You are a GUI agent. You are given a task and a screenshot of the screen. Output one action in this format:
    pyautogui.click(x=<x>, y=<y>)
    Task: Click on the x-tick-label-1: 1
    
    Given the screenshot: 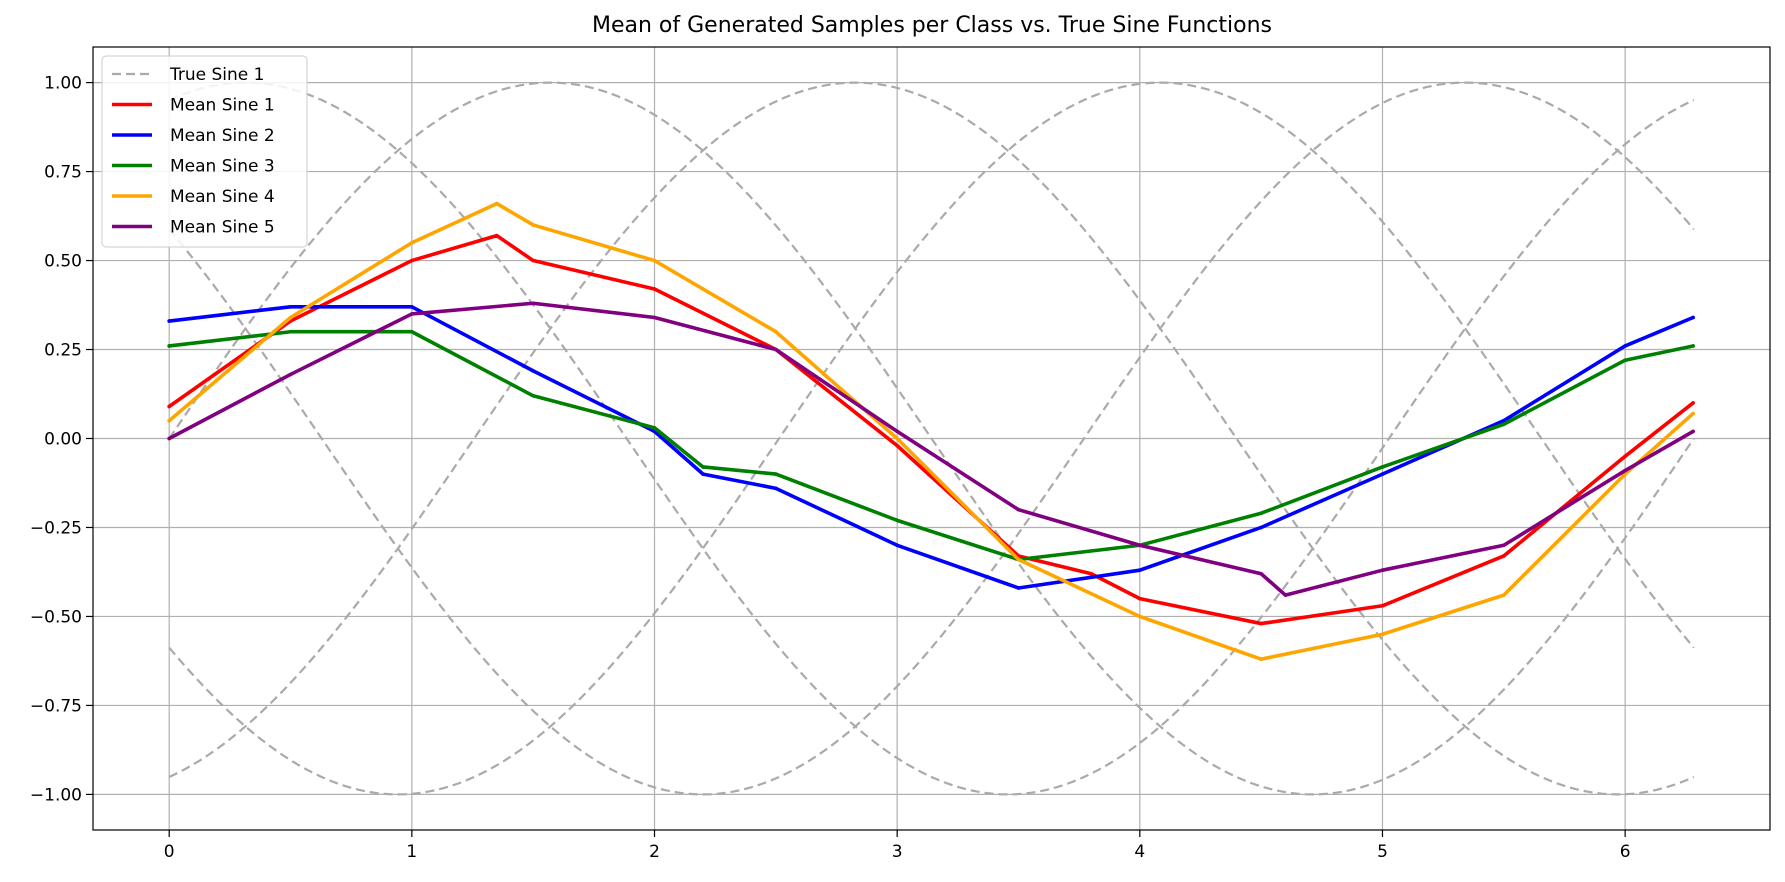 What is the action you would take?
    pyautogui.click(x=411, y=852)
    